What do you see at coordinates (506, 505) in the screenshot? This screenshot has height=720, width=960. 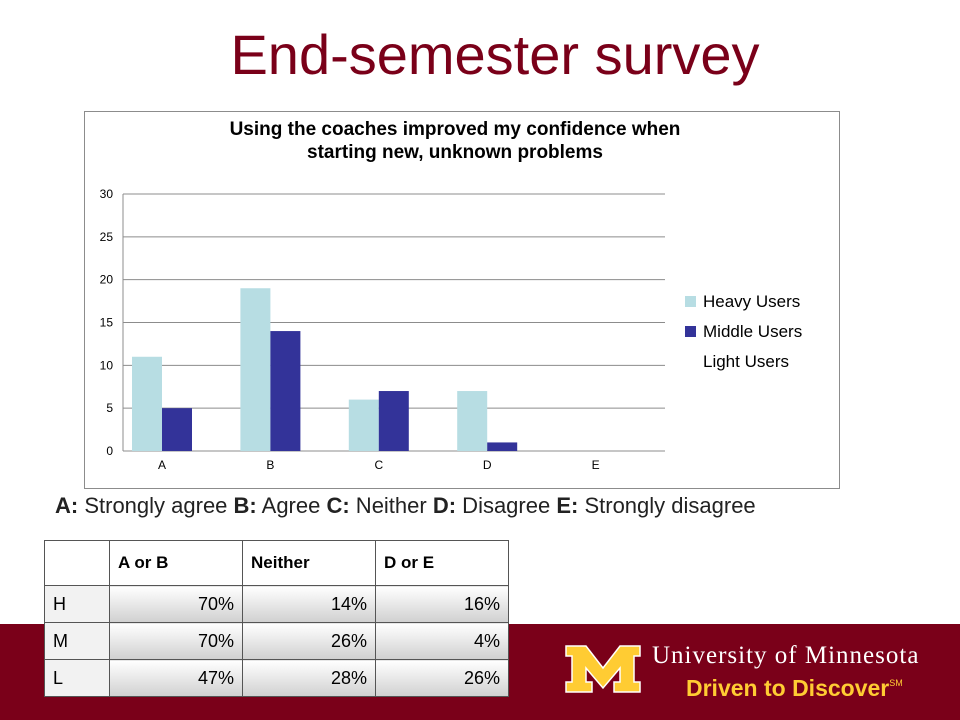 I see `caption-text-d: Disagree` at bounding box center [506, 505].